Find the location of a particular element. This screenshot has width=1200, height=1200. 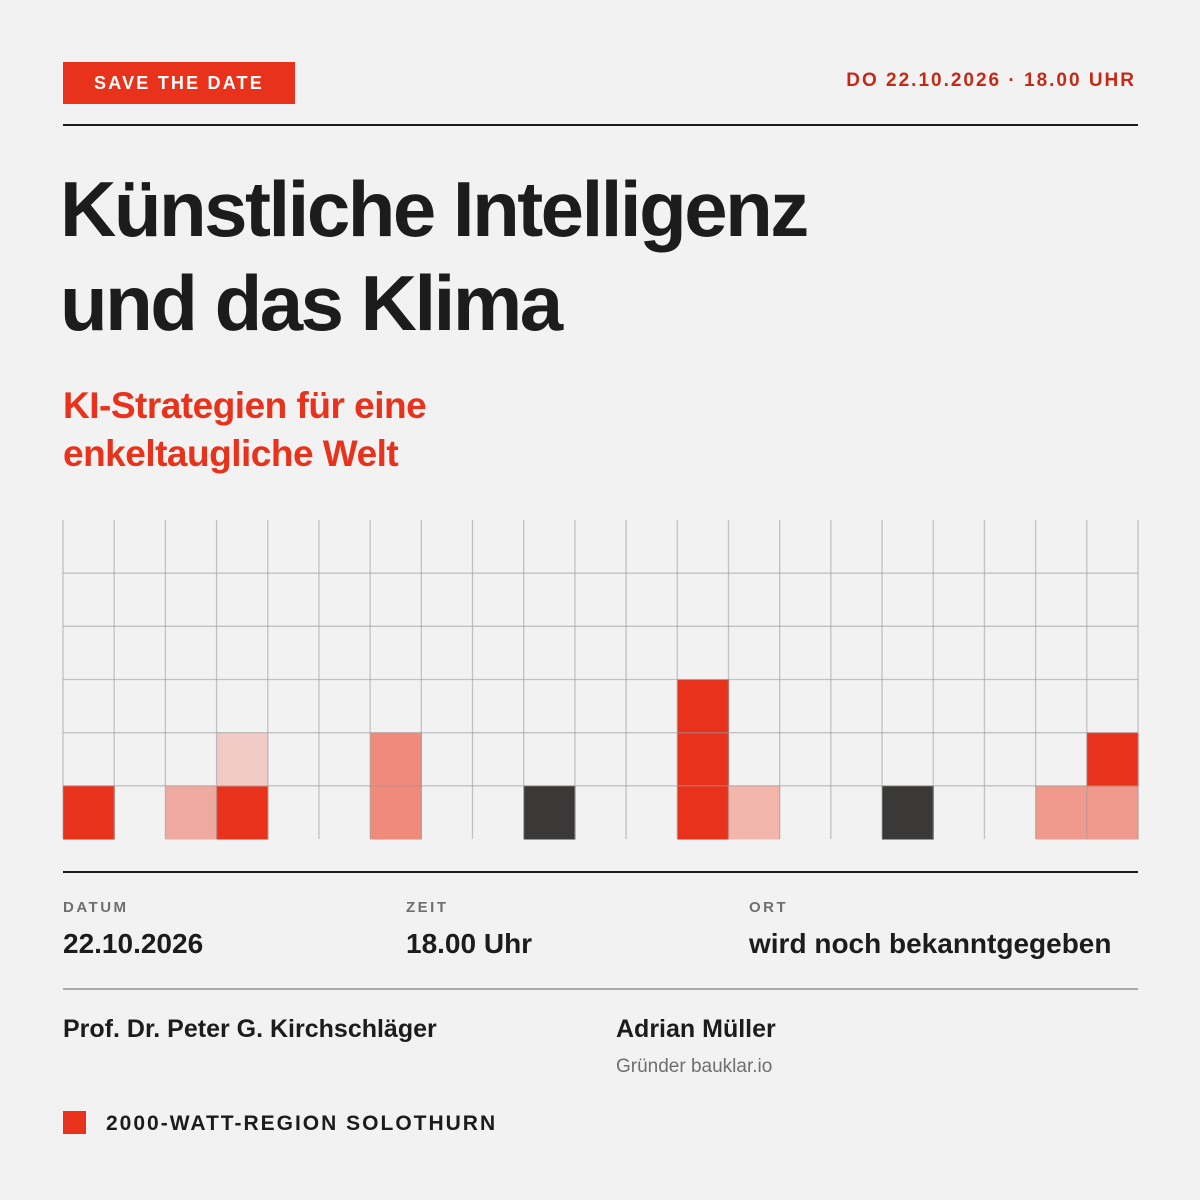

speaker-2-name: Adrian Müller is located at coordinates (696, 1029).